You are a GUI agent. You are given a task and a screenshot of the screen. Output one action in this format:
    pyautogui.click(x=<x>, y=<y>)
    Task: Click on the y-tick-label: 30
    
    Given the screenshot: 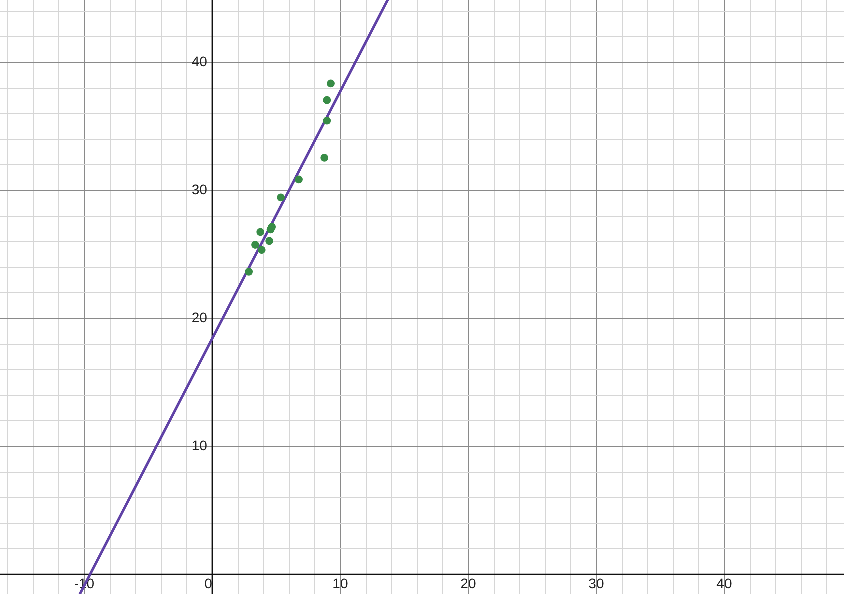 What is the action you would take?
    pyautogui.click(x=200, y=189)
    